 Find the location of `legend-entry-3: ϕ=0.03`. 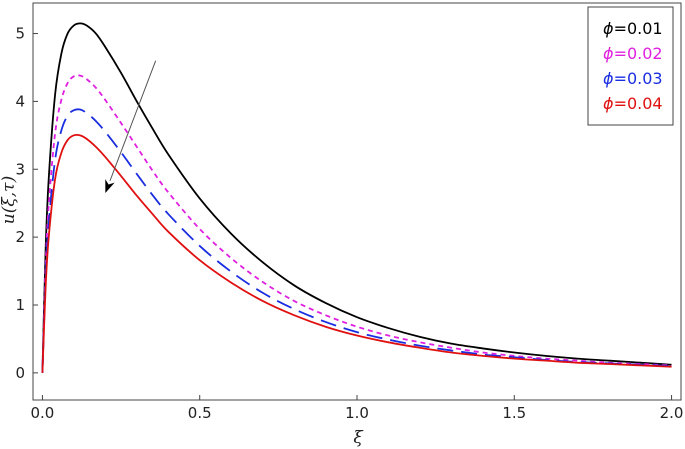

legend-entry-3: ϕ=0.03 is located at coordinates (633, 78).